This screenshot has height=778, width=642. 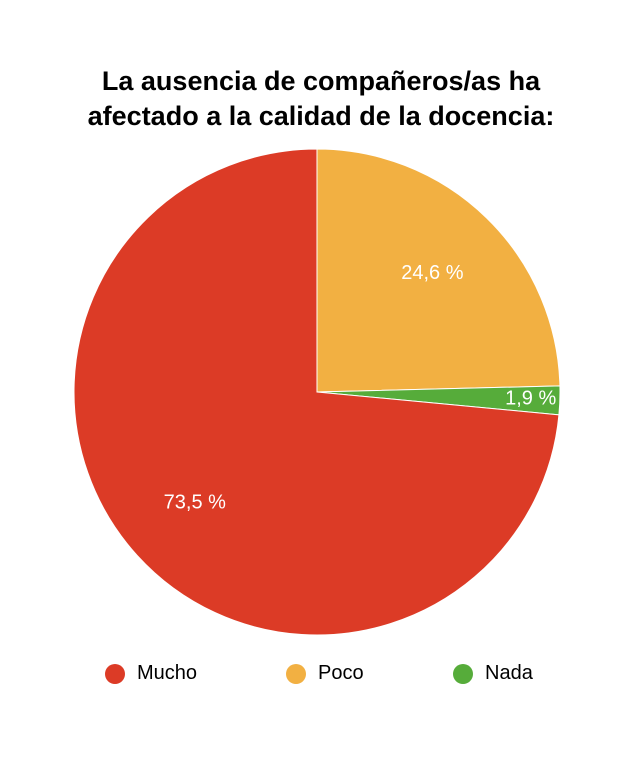 What do you see at coordinates (321, 116) in the screenshot?
I see `chart-title-line-2: afectado a la calidad de la docencia:` at bounding box center [321, 116].